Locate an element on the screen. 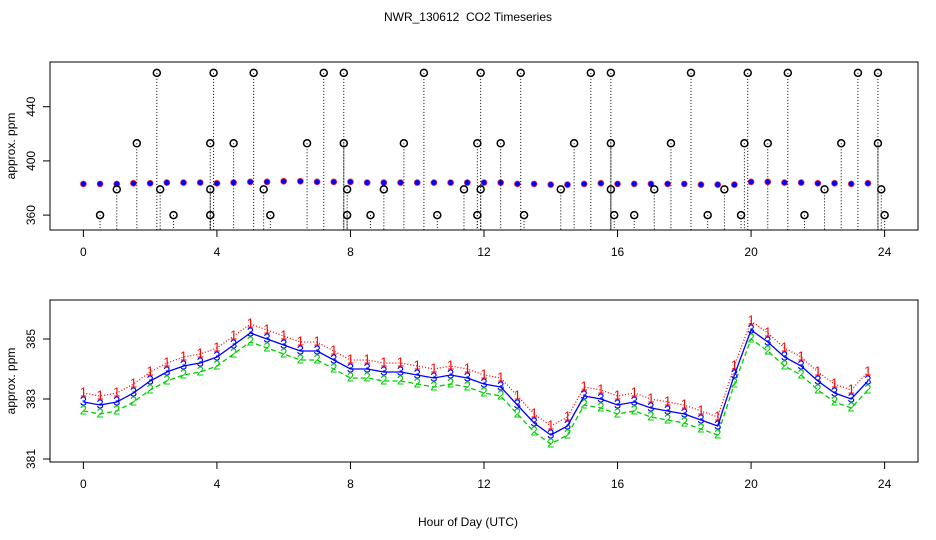 The height and width of the screenshot is (540, 936). y-axis-label: approx. ppm is located at coordinates (11, 146).